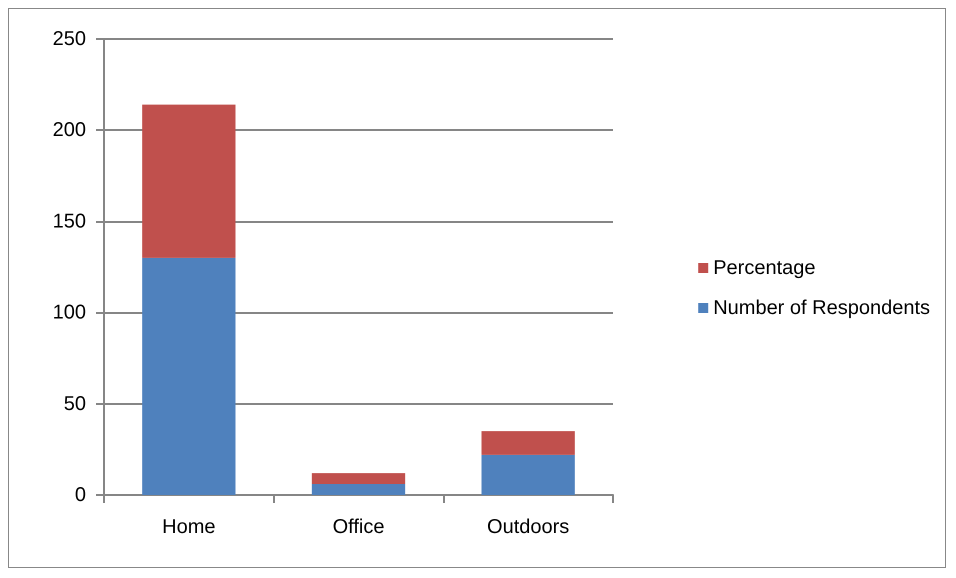  What do you see at coordinates (75, 403) in the screenshot?
I see `y-tick-label: 50` at bounding box center [75, 403].